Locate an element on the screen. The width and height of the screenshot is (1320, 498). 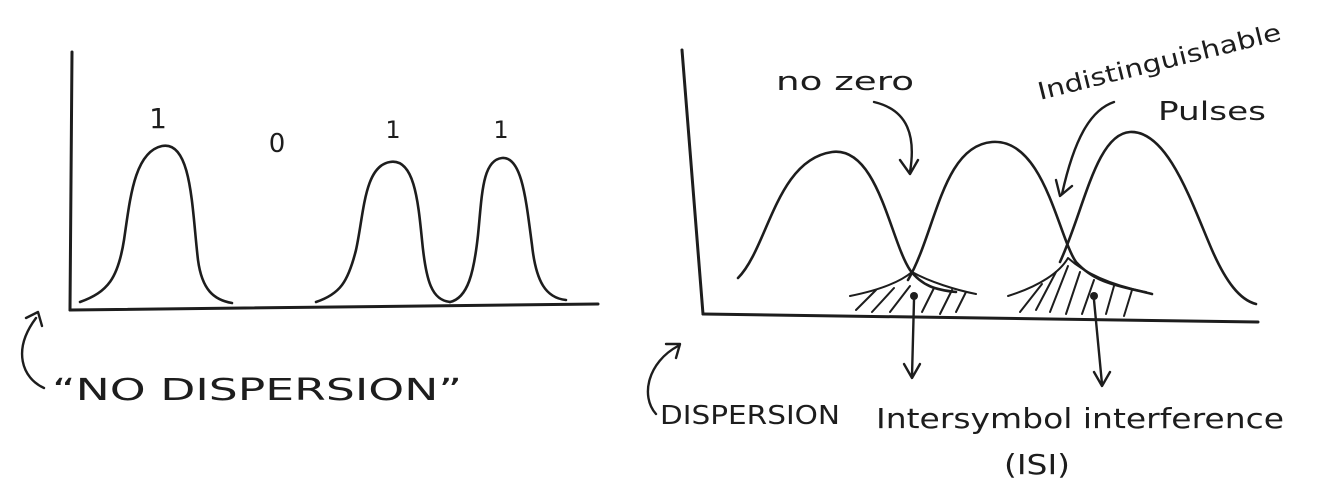
isi-label: Intersymbol interference is located at coordinates (1080, 418).